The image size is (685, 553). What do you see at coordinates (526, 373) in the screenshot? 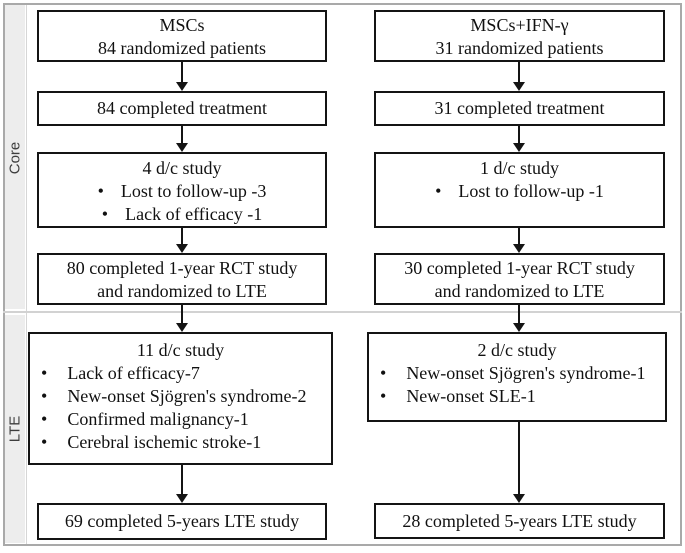
I see `dc-reason: New-onset Sjögren's syndrome-1` at bounding box center [526, 373].